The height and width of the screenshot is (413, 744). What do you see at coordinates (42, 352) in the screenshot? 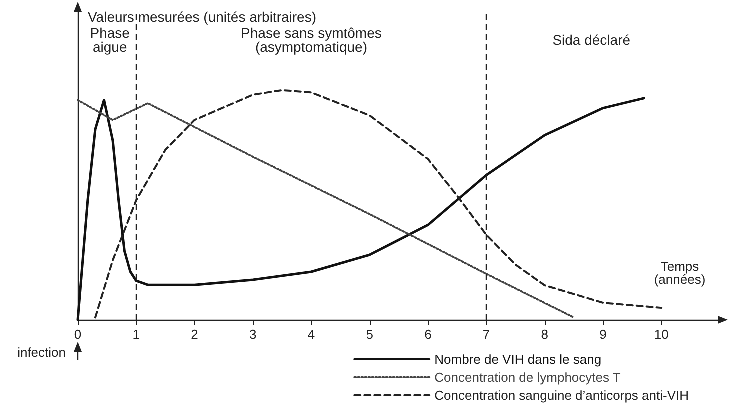
I see `annotation: infection` at bounding box center [42, 352].